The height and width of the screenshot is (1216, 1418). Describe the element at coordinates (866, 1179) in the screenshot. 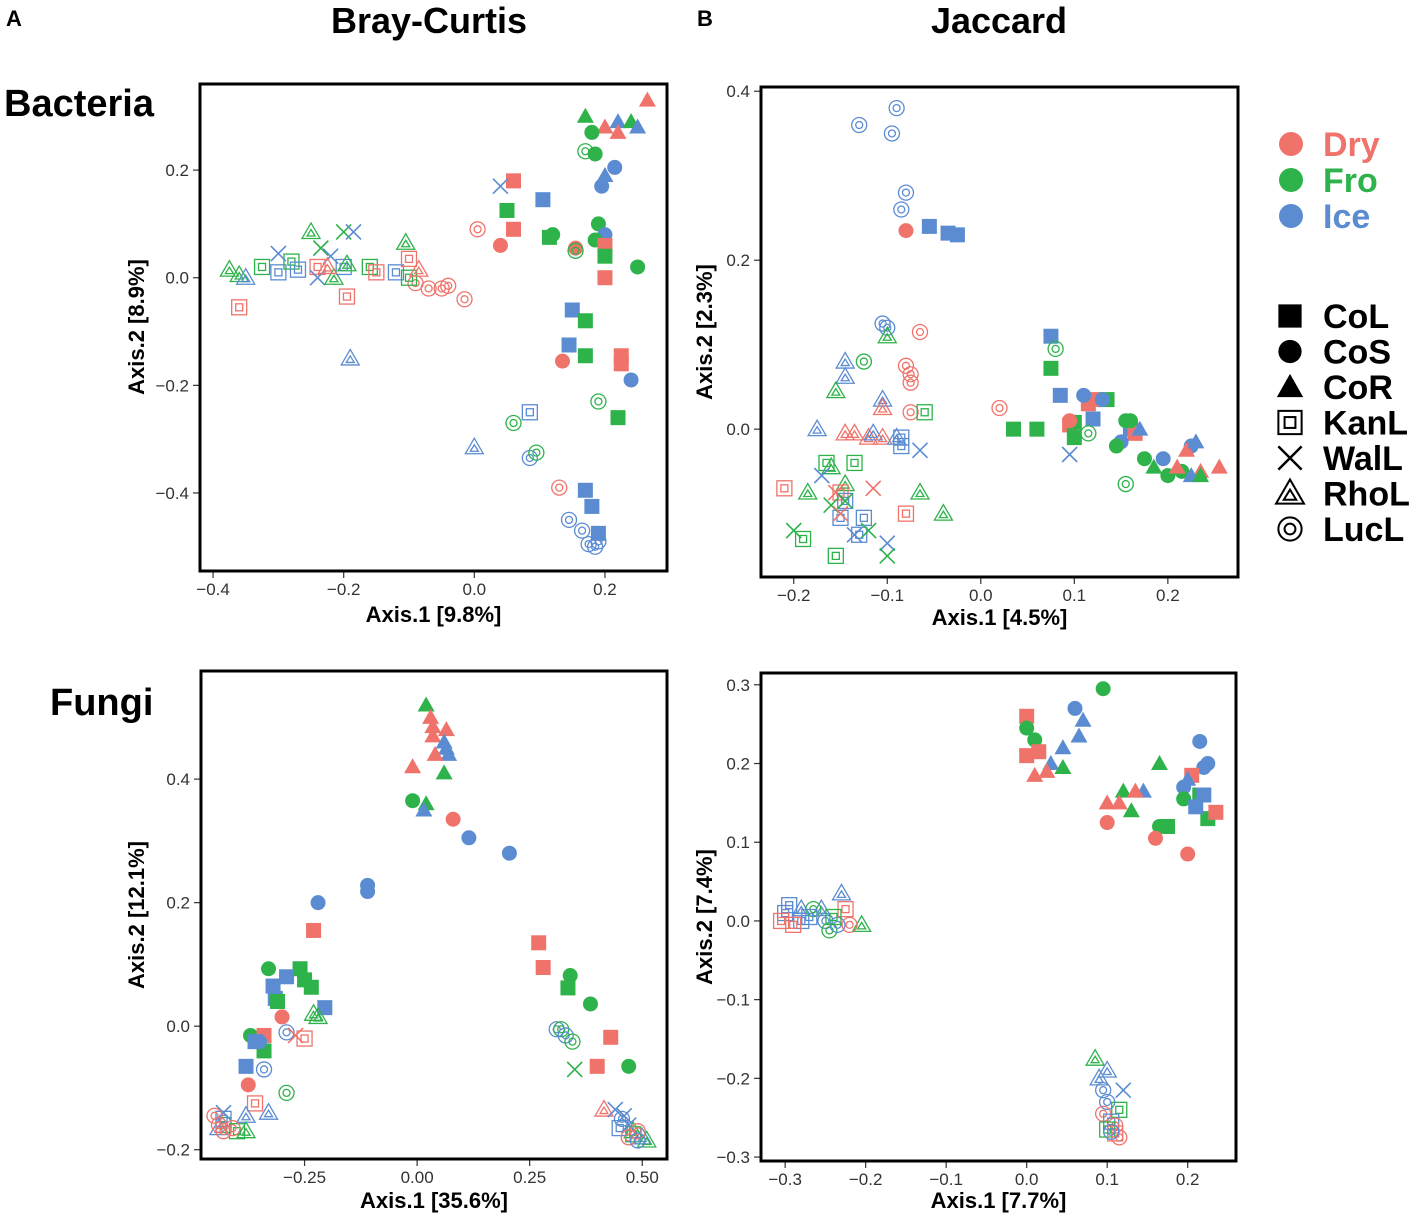

I see `x-tick-label: −0.2` at that location.